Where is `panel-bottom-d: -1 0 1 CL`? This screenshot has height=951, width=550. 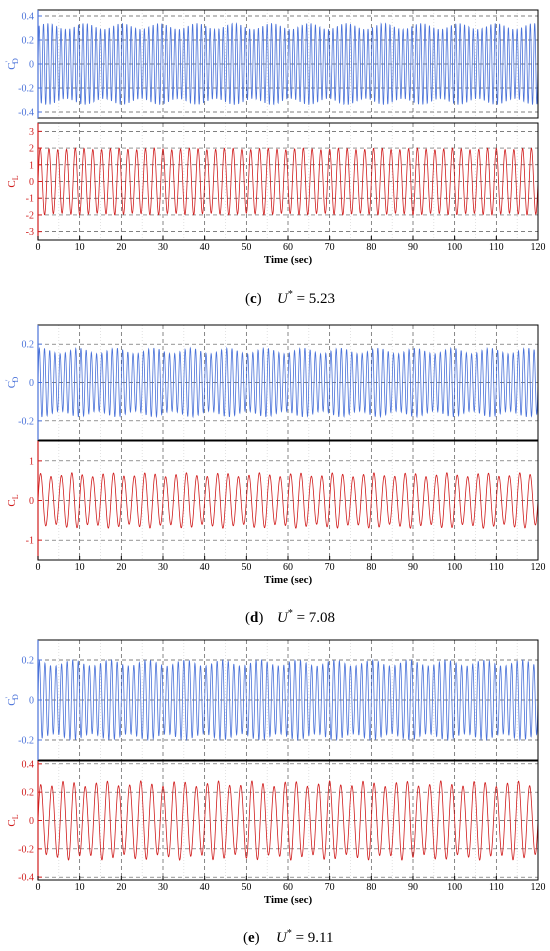
panel-bottom-d: -1 0 1 CL is located at coordinates (272, 500).